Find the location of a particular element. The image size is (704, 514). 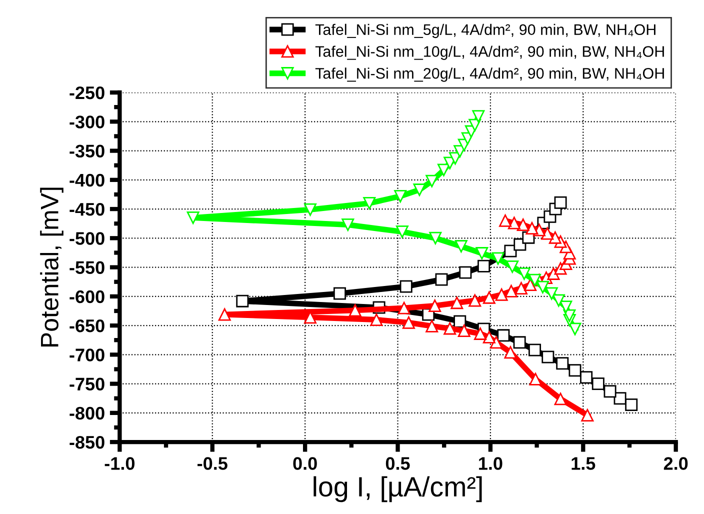

y-tick-label: -700 is located at coordinates (87, 355).